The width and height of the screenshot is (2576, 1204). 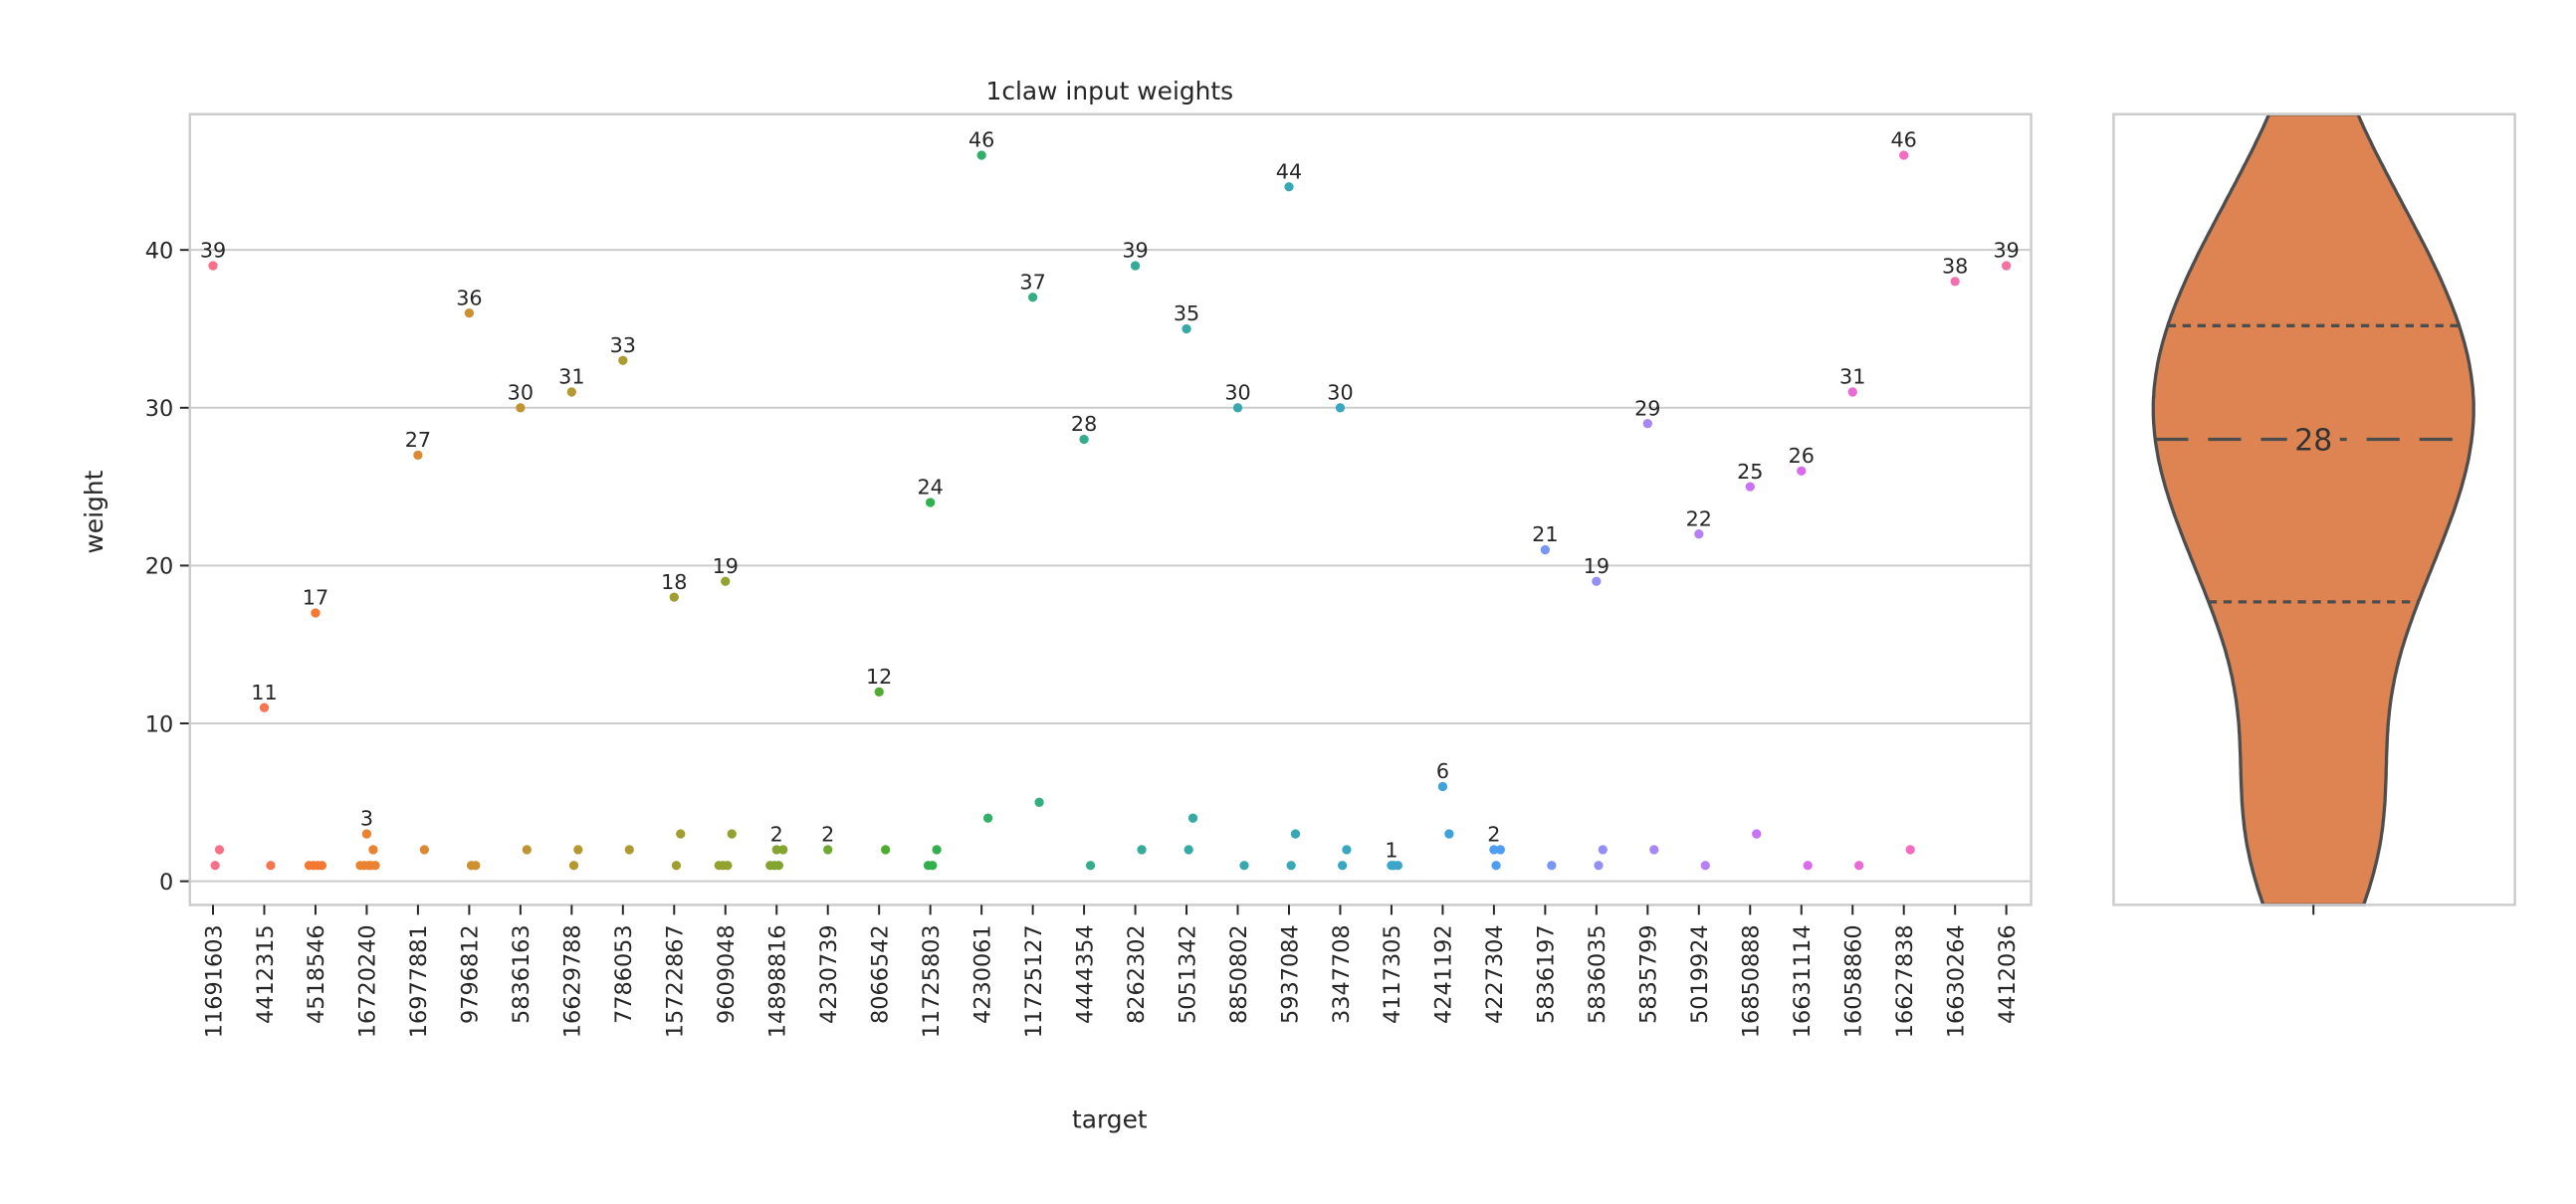 What do you see at coordinates (829, 974) in the screenshot?
I see `x-tick-label: 4230739` at bounding box center [829, 974].